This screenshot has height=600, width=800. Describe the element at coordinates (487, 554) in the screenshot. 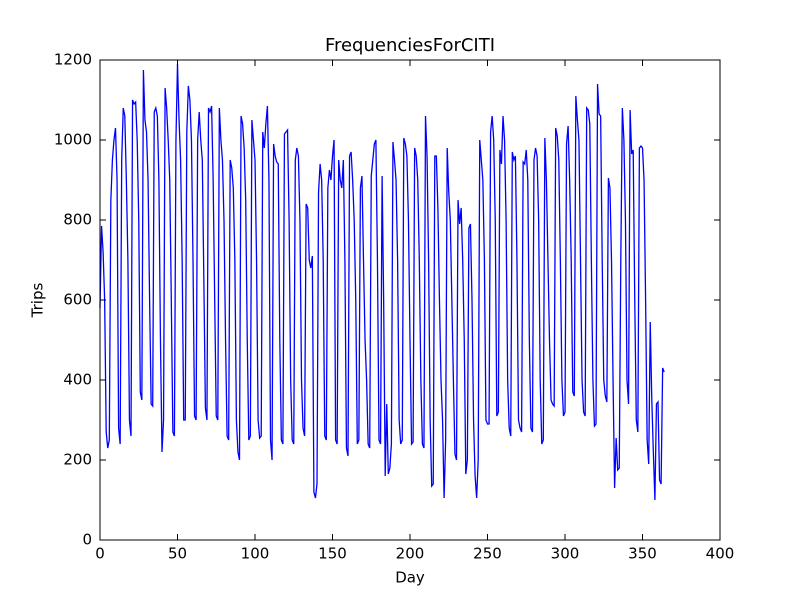

I see `x-tick-label: 250` at that location.